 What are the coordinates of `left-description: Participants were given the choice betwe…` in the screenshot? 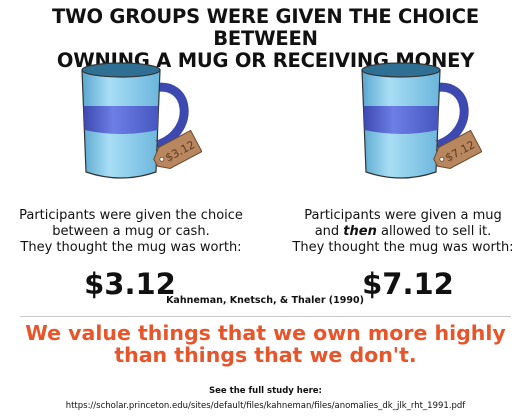 It's located at (131, 232).